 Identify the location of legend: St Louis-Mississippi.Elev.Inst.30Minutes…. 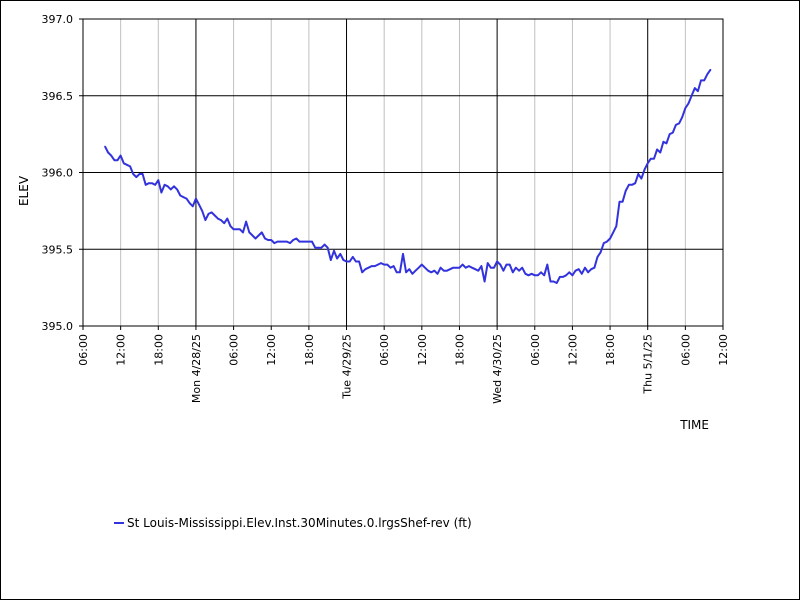
(293, 523).